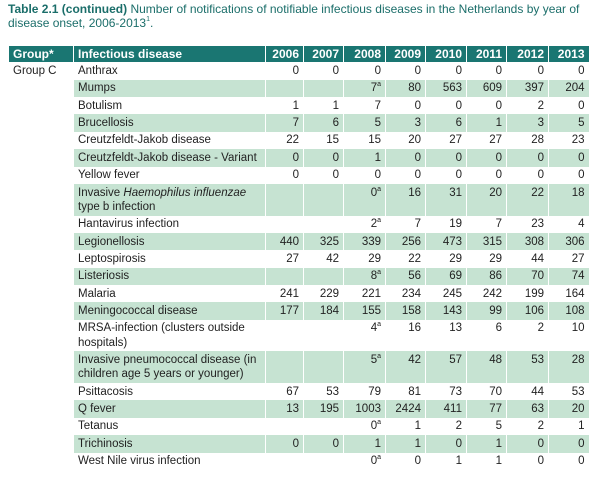 This screenshot has width=593, height=503. What do you see at coordinates (284, 294) in the screenshot?
I see `value-cell: 241` at bounding box center [284, 294].